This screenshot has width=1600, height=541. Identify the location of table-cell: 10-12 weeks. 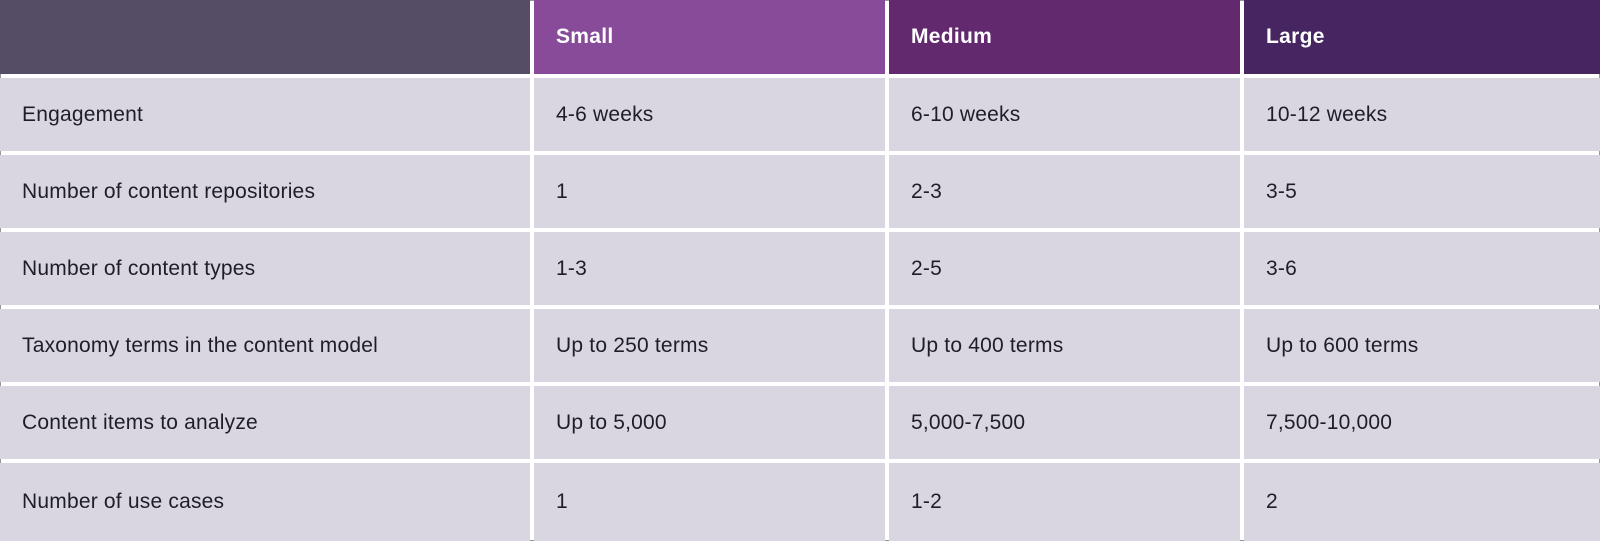
(1422, 114).